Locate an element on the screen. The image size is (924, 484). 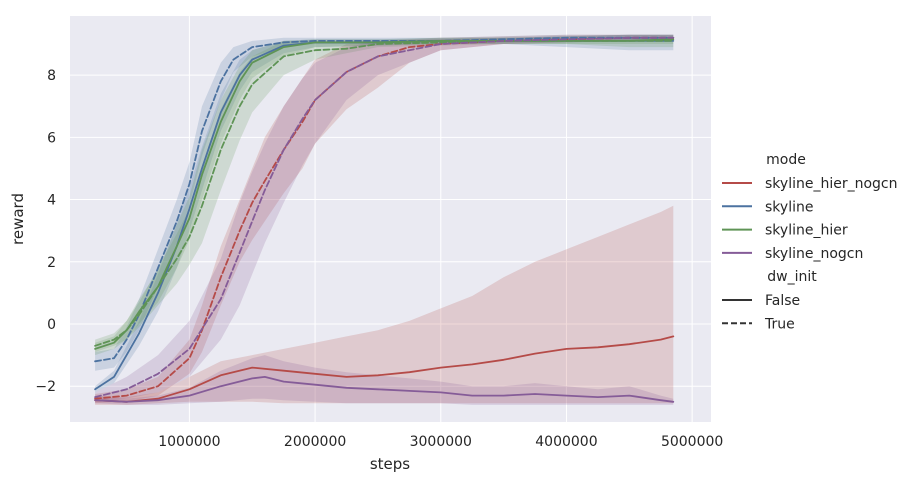
legend-title-mode: mode is located at coordinates (786, 160).